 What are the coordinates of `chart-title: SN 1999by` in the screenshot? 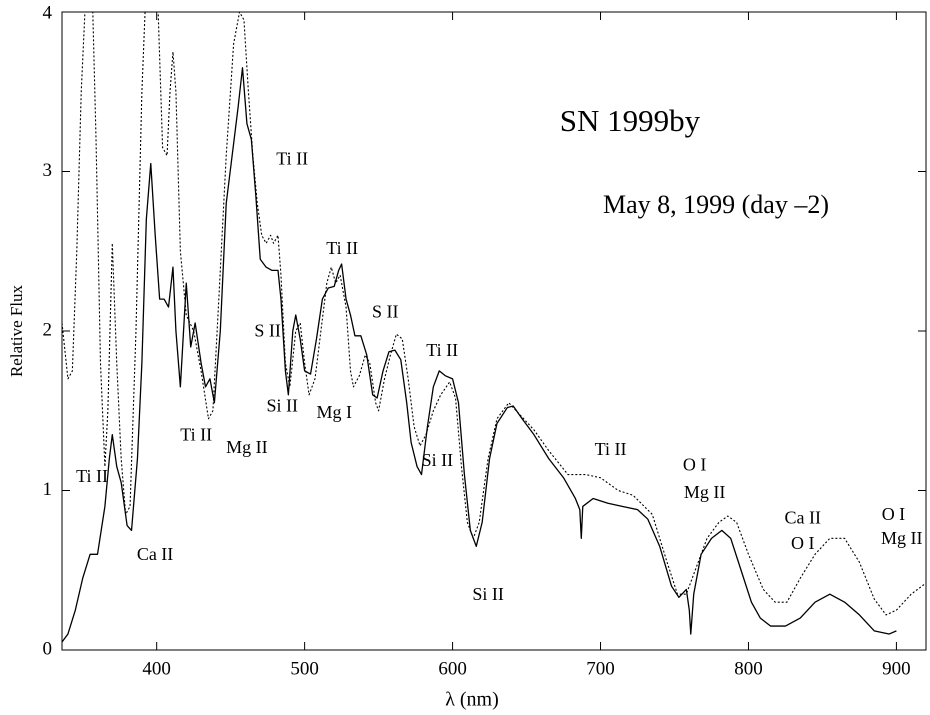 It's located at (630, 120).